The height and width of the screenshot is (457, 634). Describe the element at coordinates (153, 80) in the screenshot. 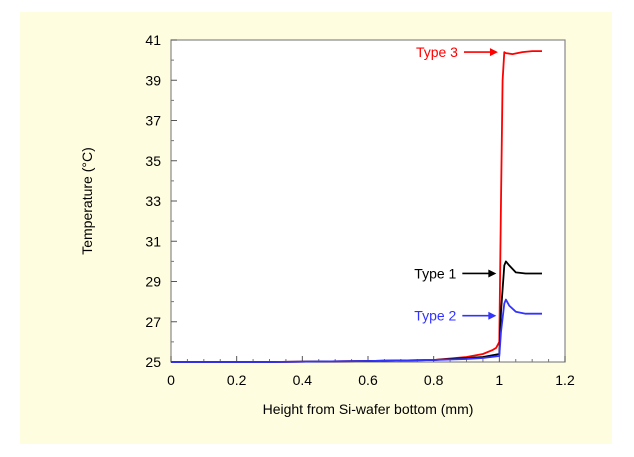

I see `y-tick-label: 39` at that location.